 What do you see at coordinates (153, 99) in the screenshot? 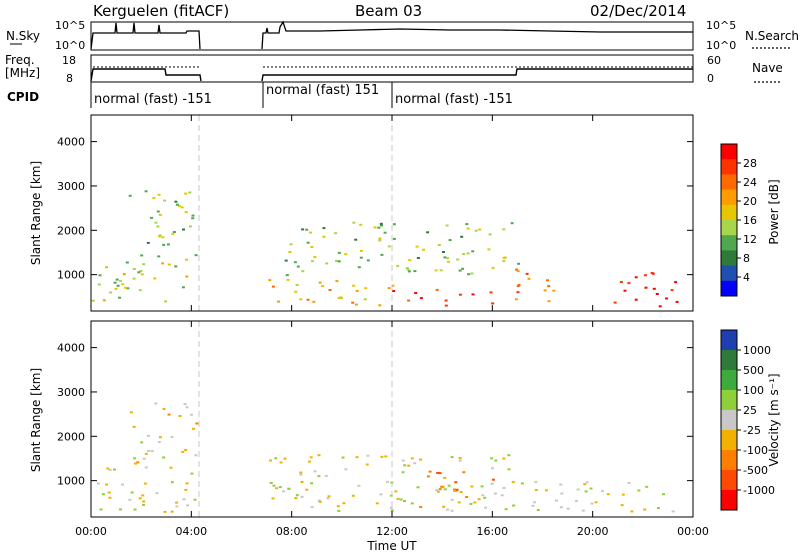
I see `cpid-mode-1: normal (fast) -151` at bounding box center [153, 99].